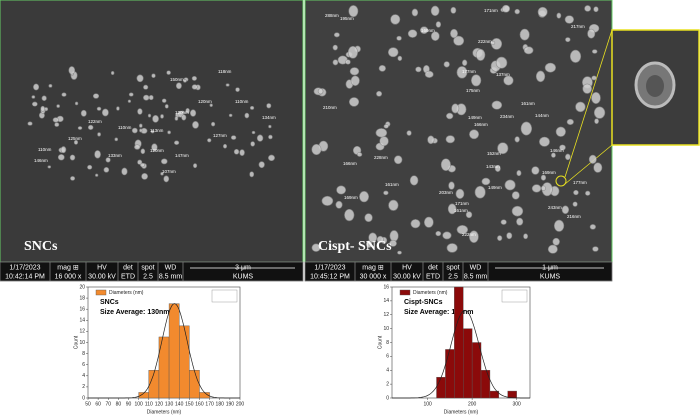 The image size is (700, 417). I want to click on chart-title: SNCs, so click(109, 302).